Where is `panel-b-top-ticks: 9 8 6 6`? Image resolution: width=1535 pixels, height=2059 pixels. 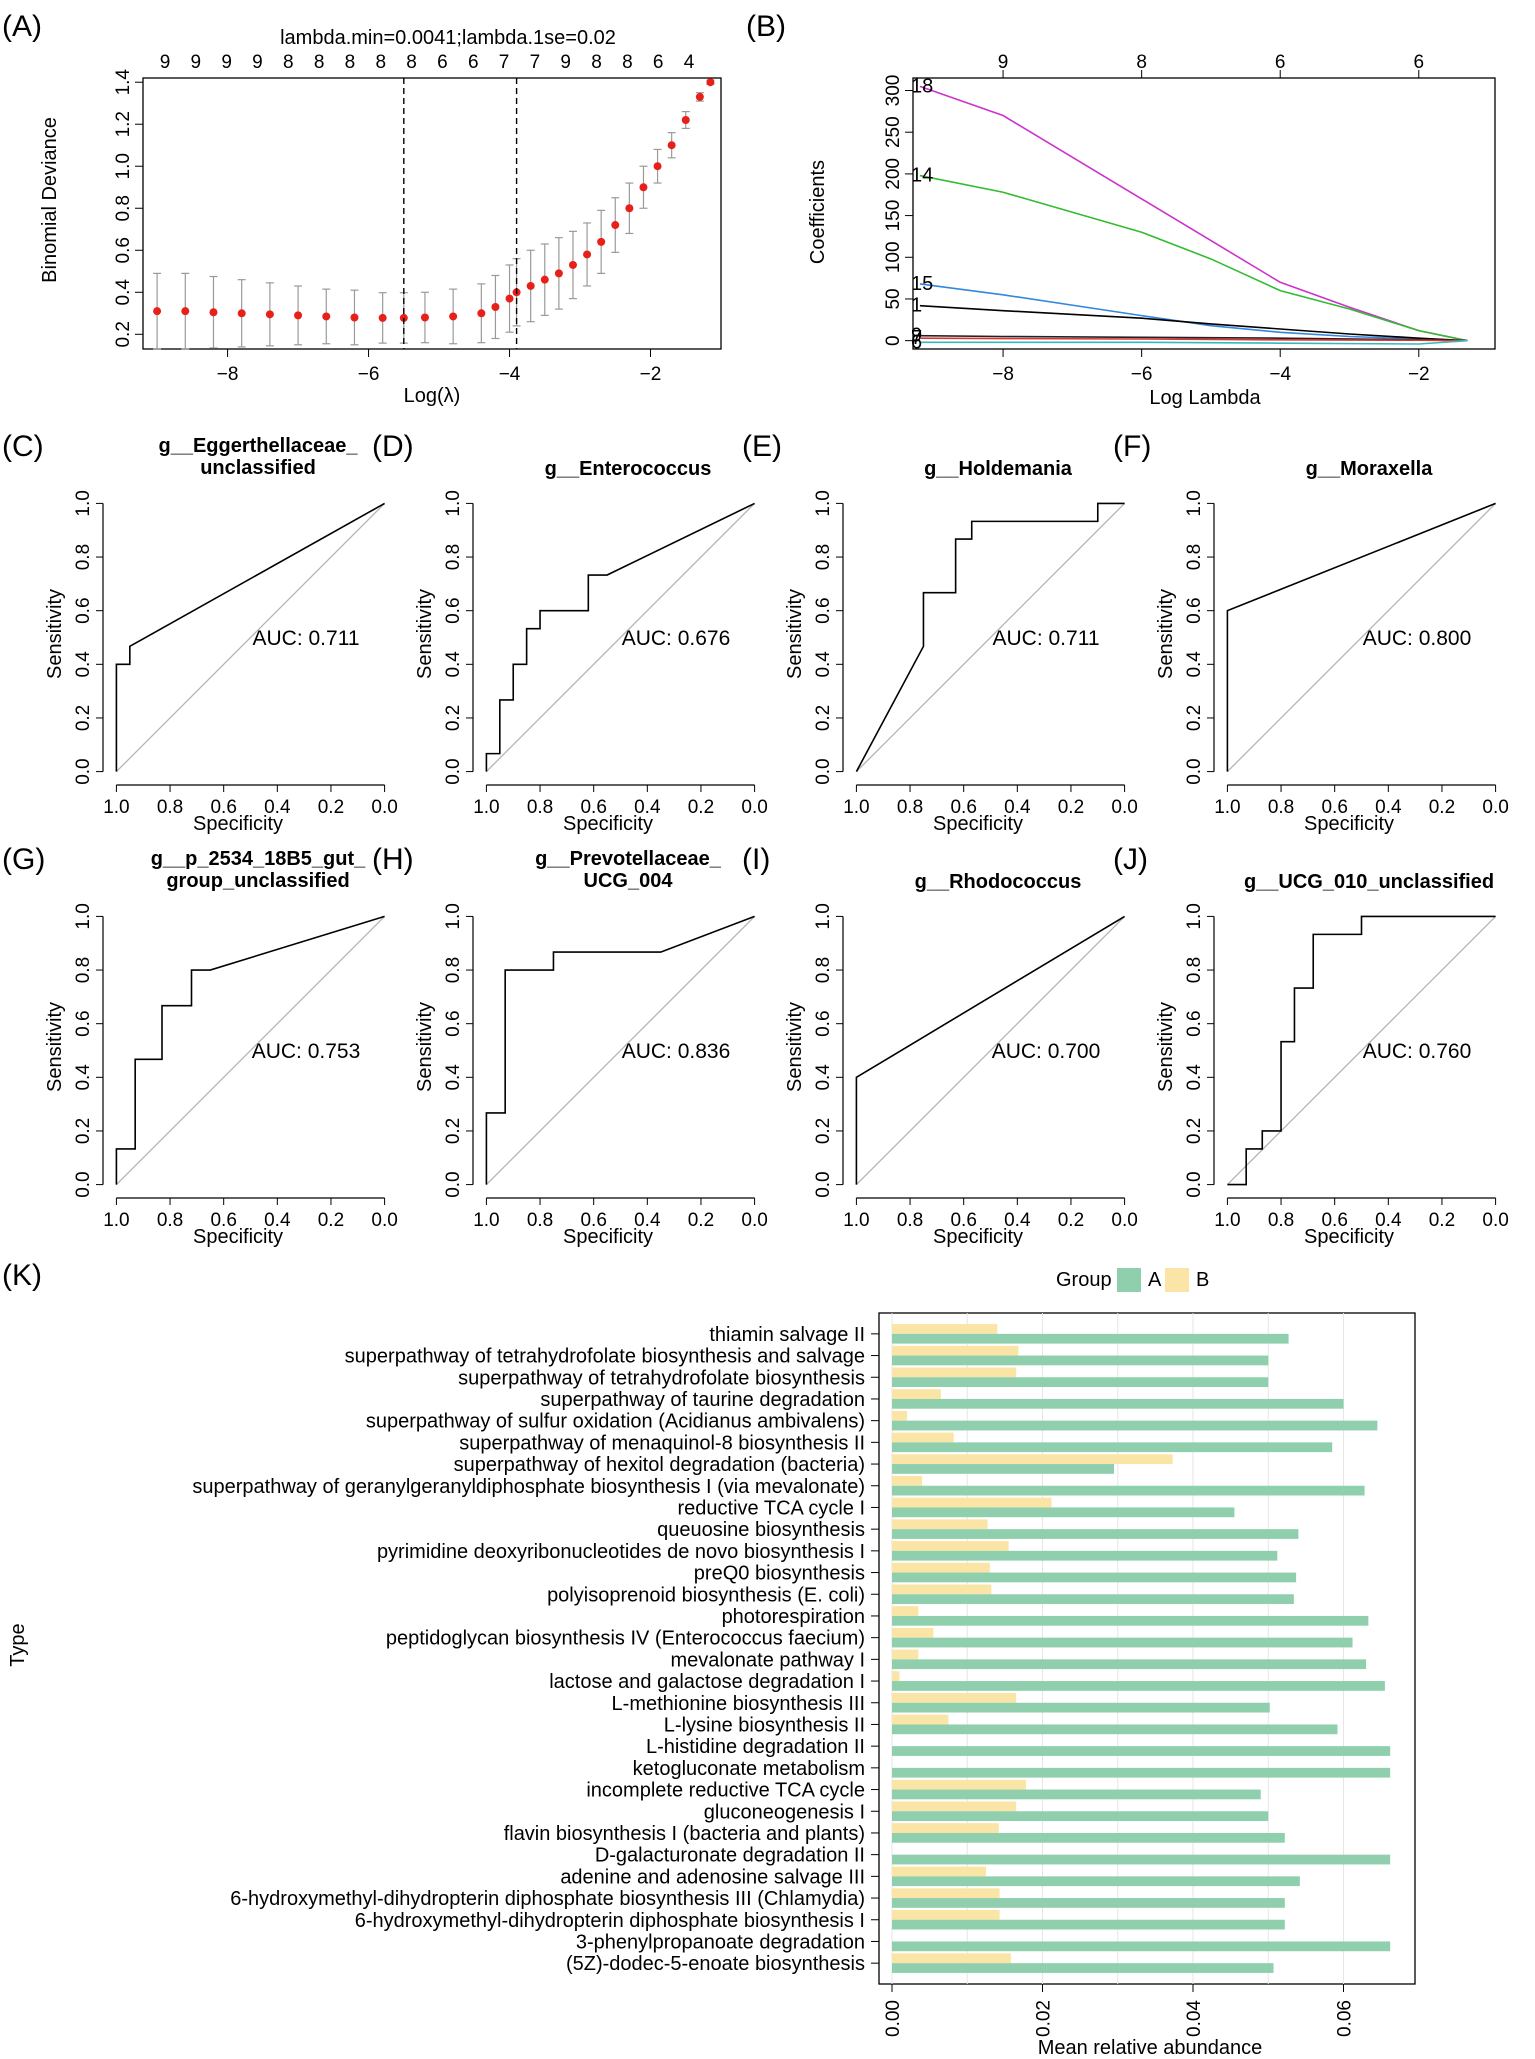 panel-b-top-ticks: 9 8 6 6 is located at coordinates (1211, 65).